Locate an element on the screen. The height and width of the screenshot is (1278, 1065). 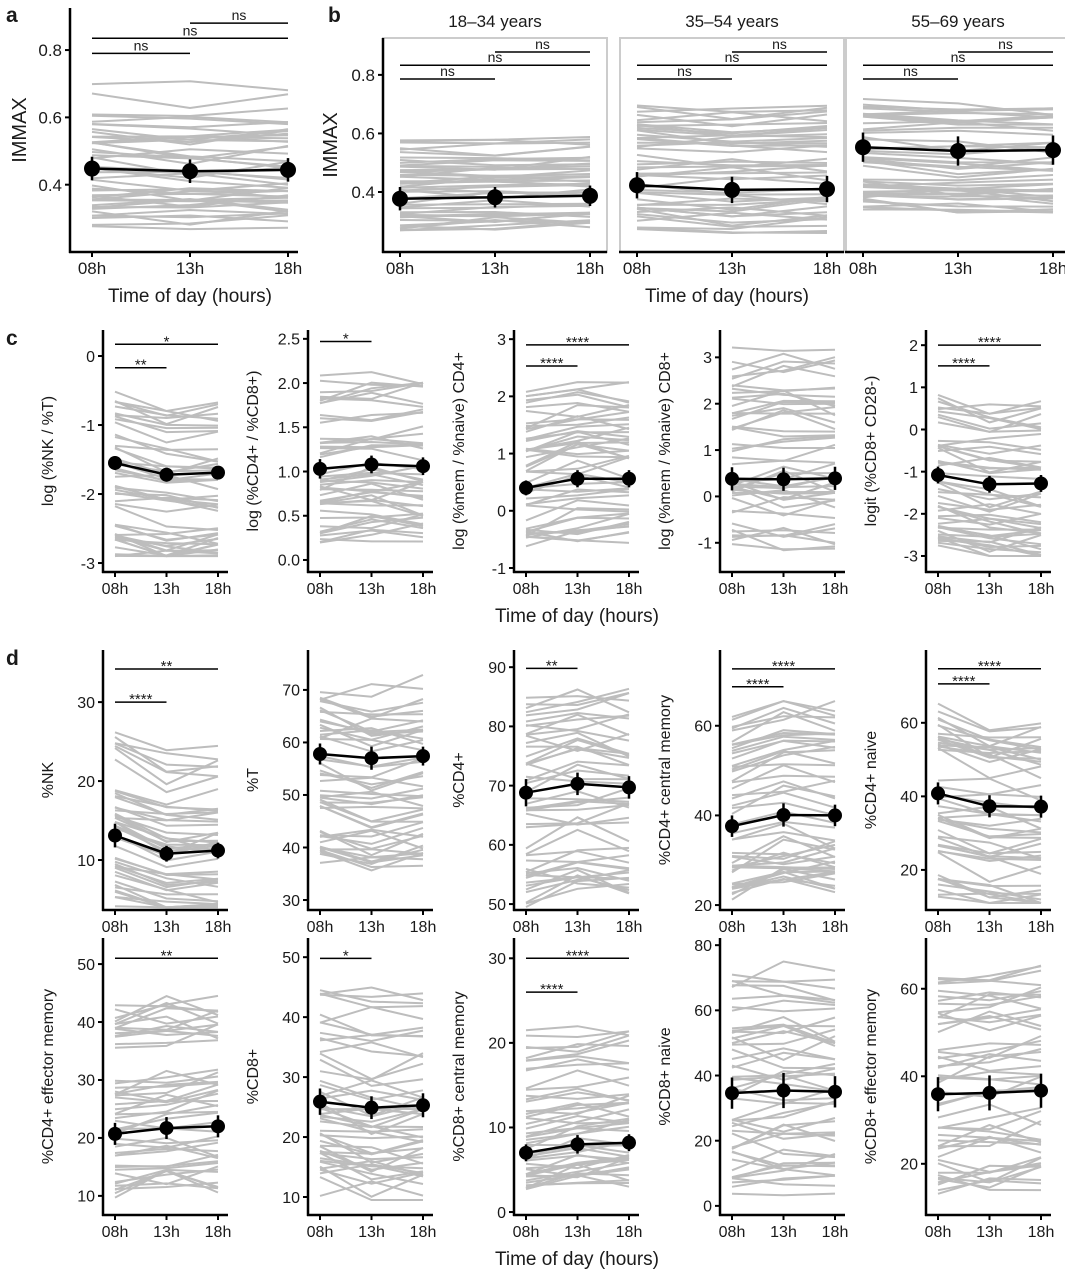
y-axis-title: %CD8+ central memory is located at coordinates (459, 1076).